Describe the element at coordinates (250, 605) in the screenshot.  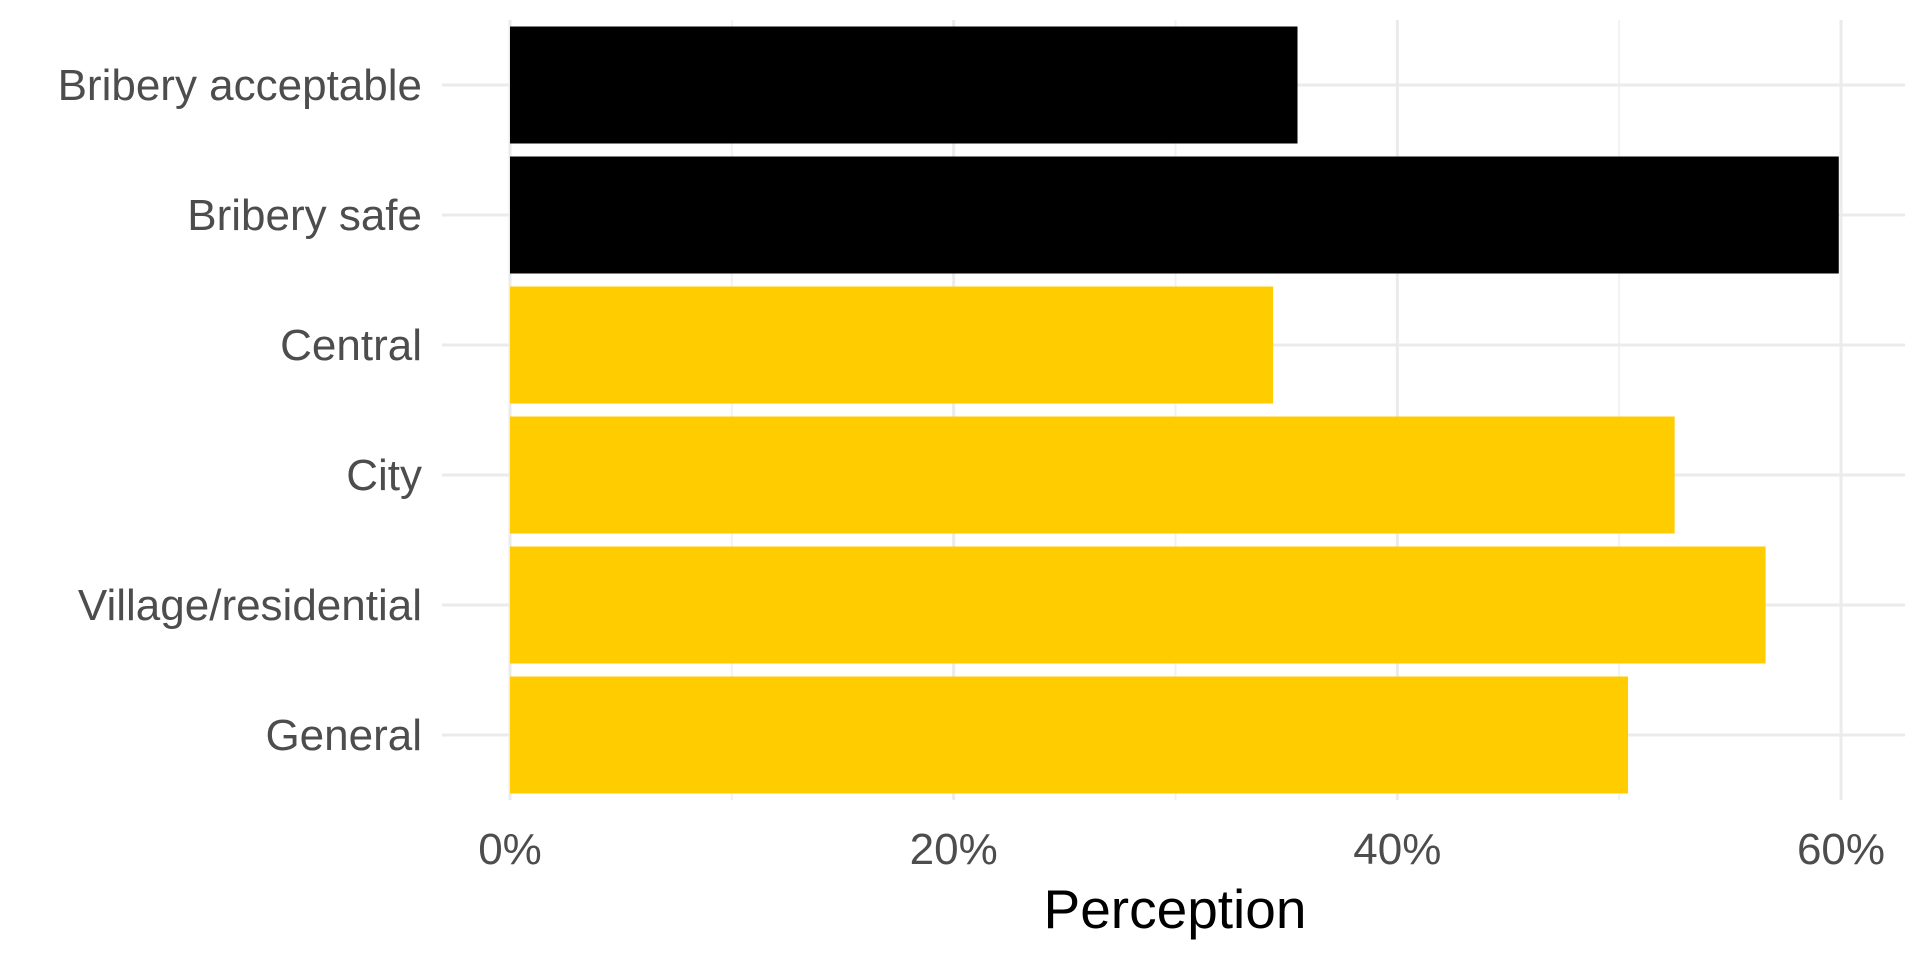
I see `category-label: Village/residential` at that location.